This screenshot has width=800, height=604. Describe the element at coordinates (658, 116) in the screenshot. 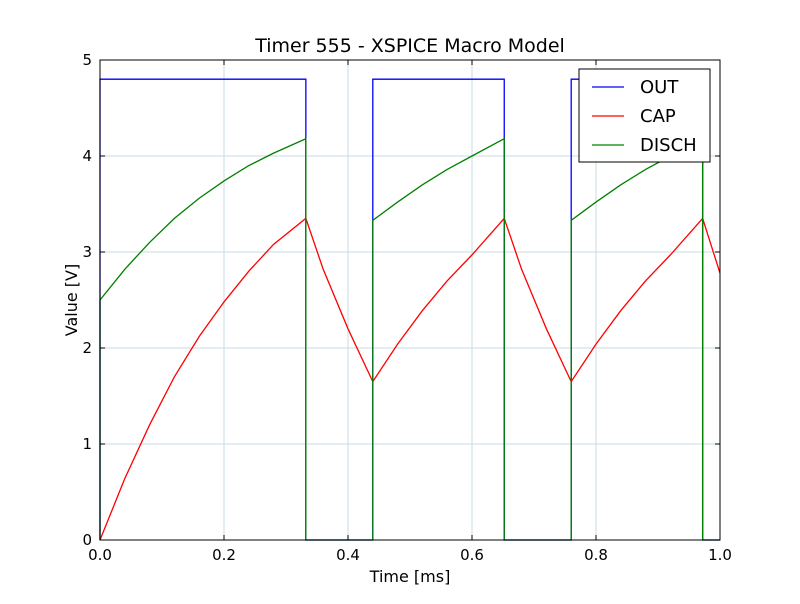

I see `legend-label-cap: CAP` at that location.